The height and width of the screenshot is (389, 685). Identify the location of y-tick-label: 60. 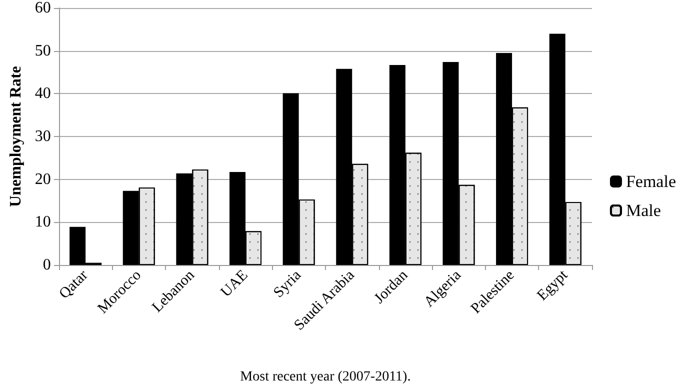
(42, 8).